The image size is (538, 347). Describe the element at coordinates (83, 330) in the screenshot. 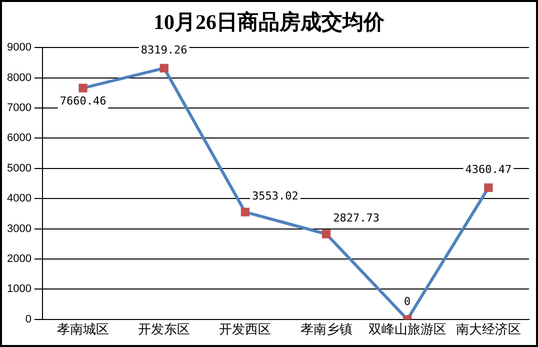

I see `x-tick-label: 孝南城区` at that location.